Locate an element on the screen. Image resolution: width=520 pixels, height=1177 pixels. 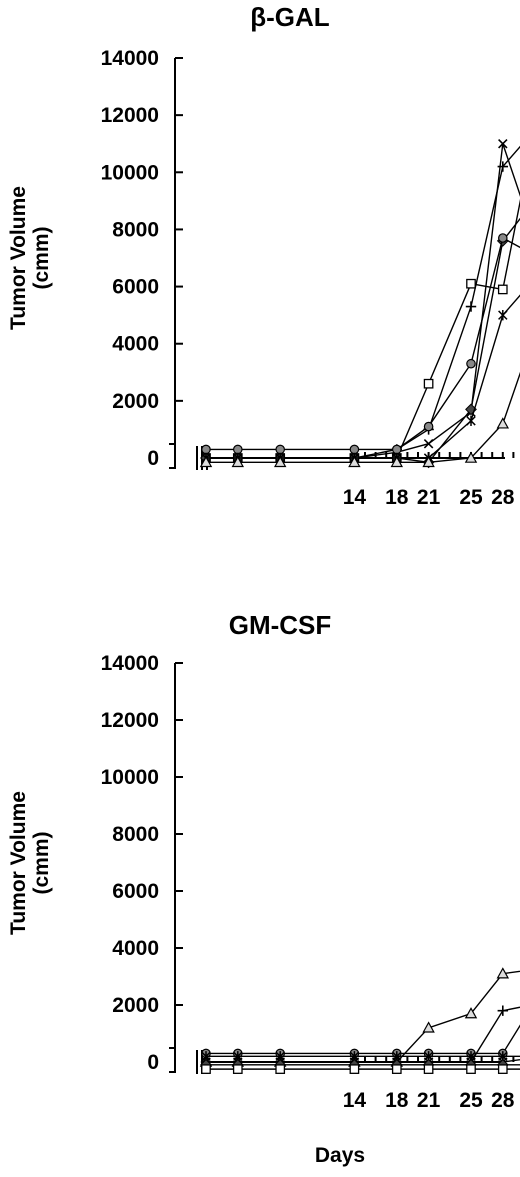
chart-title: GM-CSF is located at coordinates (280, 625).